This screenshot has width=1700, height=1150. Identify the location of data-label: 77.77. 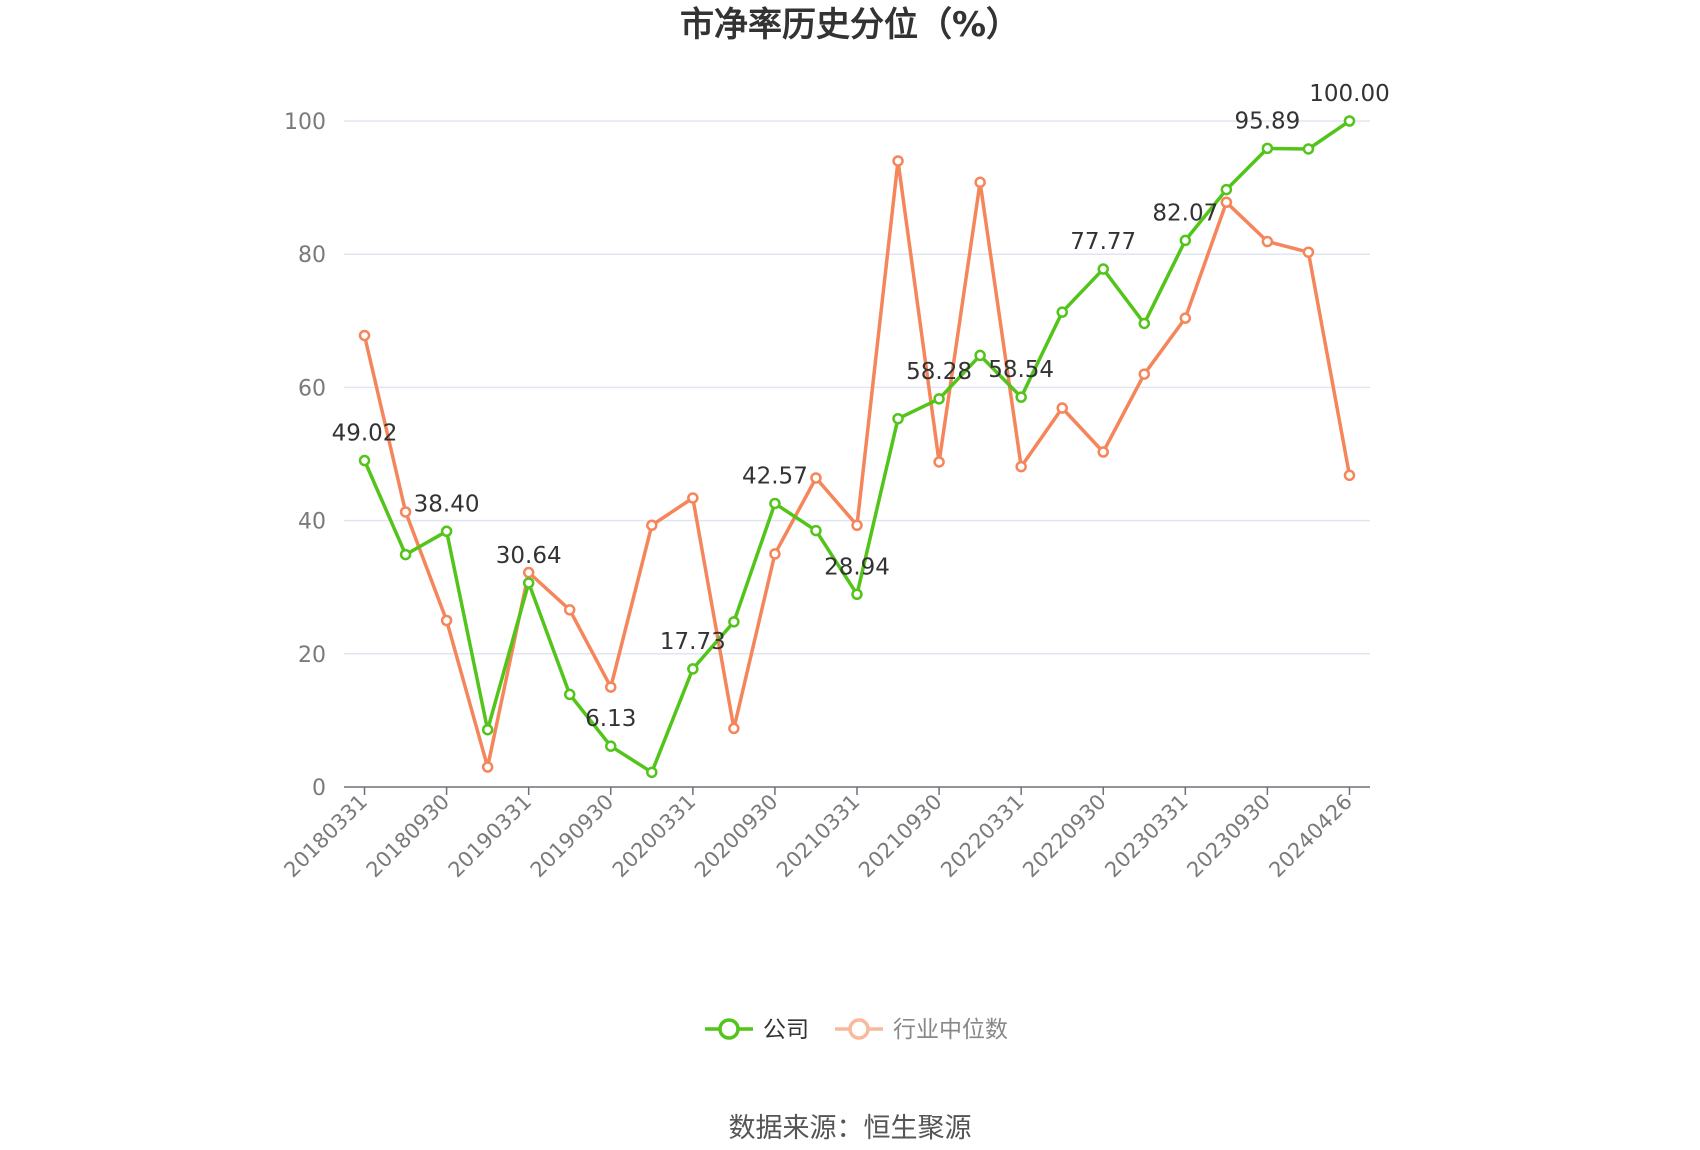
(1103, 242).